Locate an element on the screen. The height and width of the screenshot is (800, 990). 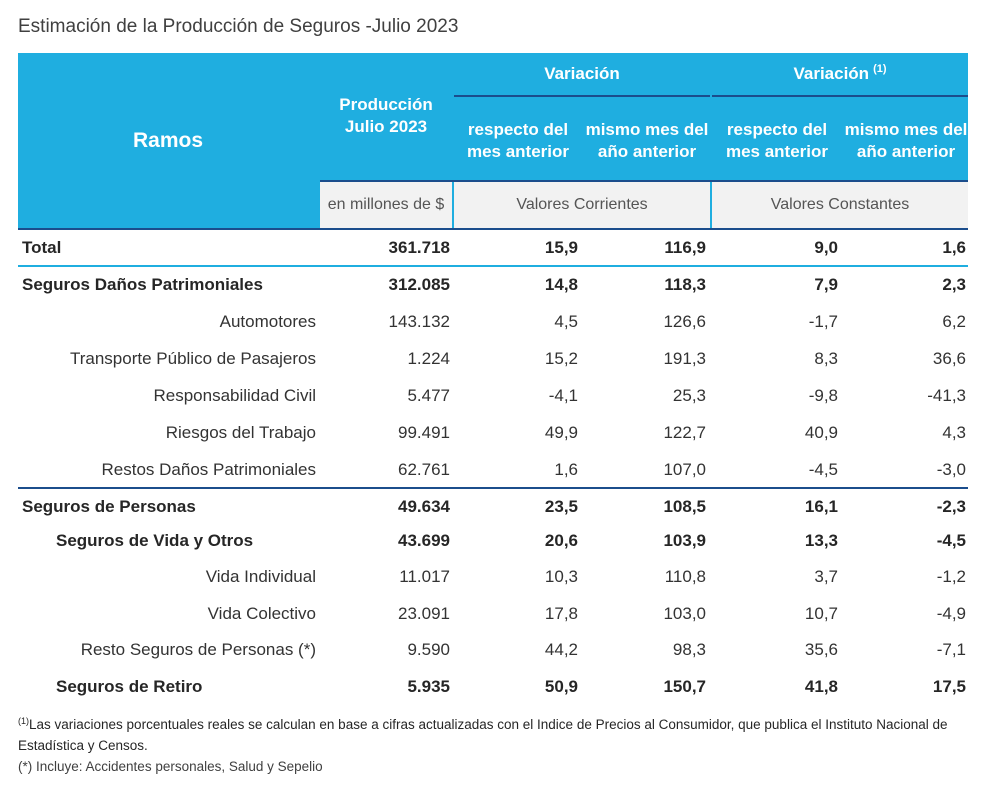
cell-variacion-anio-anterior-corrientes: 150,7 is located at coordinates (684, 686).